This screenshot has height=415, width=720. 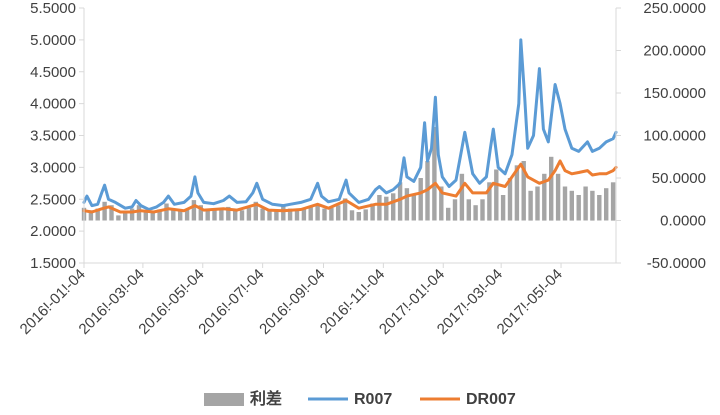 I want to click on y-right-tick-label: 0.0000, so click(x=683, y=221).